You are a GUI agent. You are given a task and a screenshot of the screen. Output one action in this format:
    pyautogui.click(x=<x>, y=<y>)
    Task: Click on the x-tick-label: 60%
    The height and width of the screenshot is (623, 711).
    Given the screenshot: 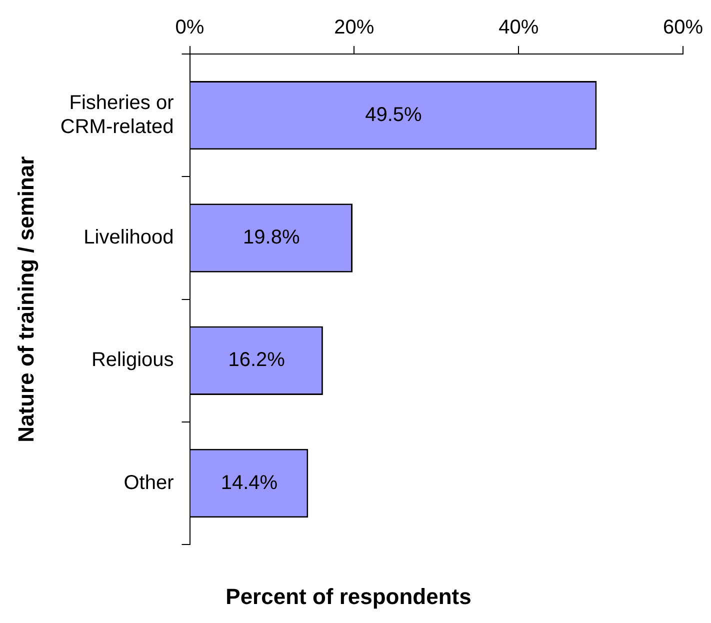 What is the action you would take?
    pyautogui.click(x=683, y=27)
    